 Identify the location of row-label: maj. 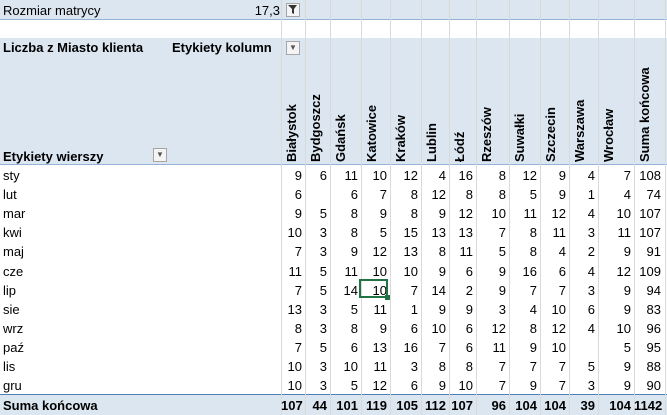
(13, 252).